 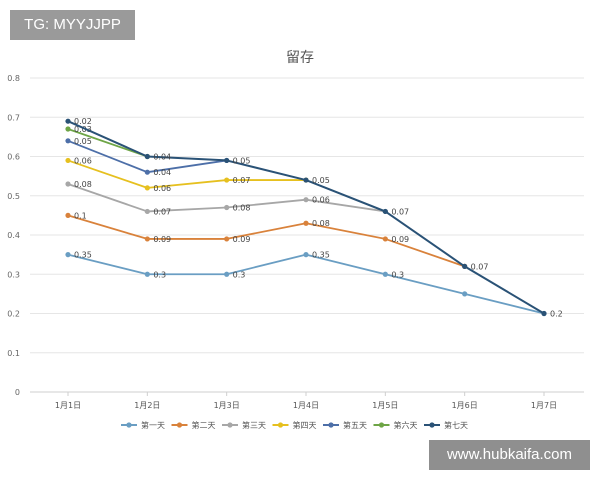 I want to click on x-tick-label: 1月7日, so click(x=544, y=405).